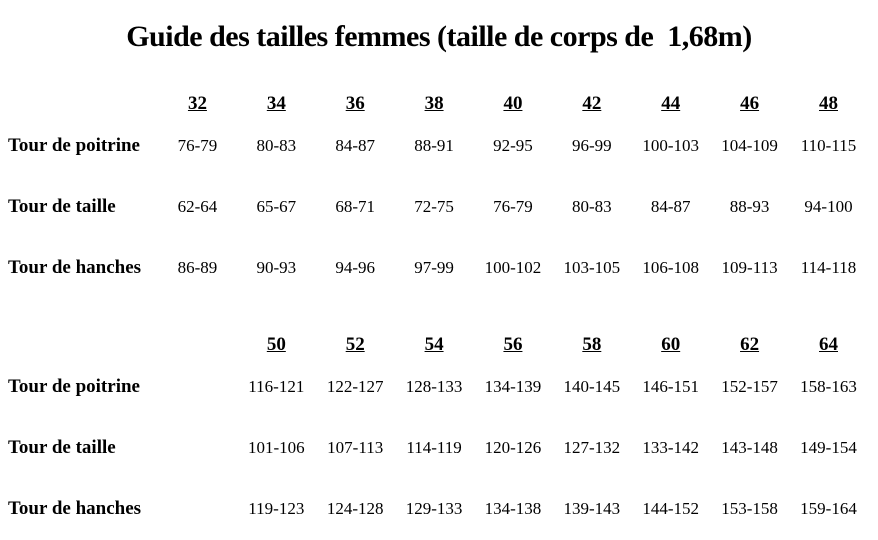 This screenshot has width=878, height=540. Describe the element at coordinates (671, 386) in the screenshot. I see `value-cell: 146-151` at that location.